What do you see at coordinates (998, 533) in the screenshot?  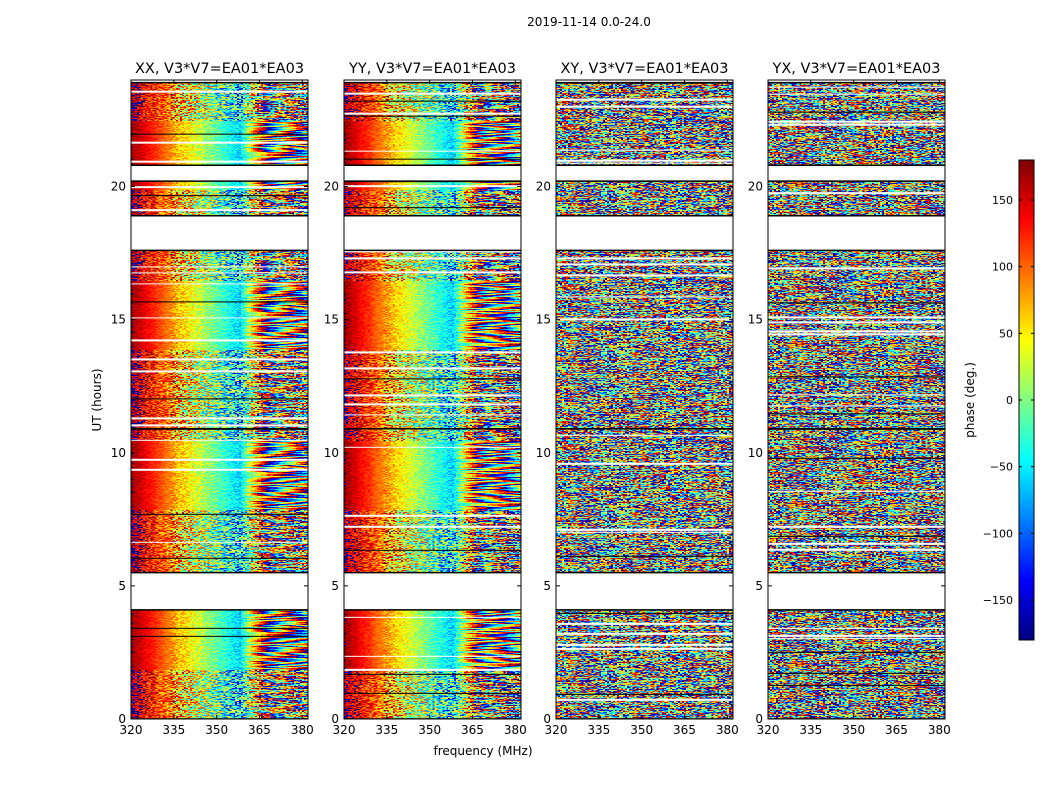 I see `colorbar-tick-label: −100` at bounding box center [998, 533].